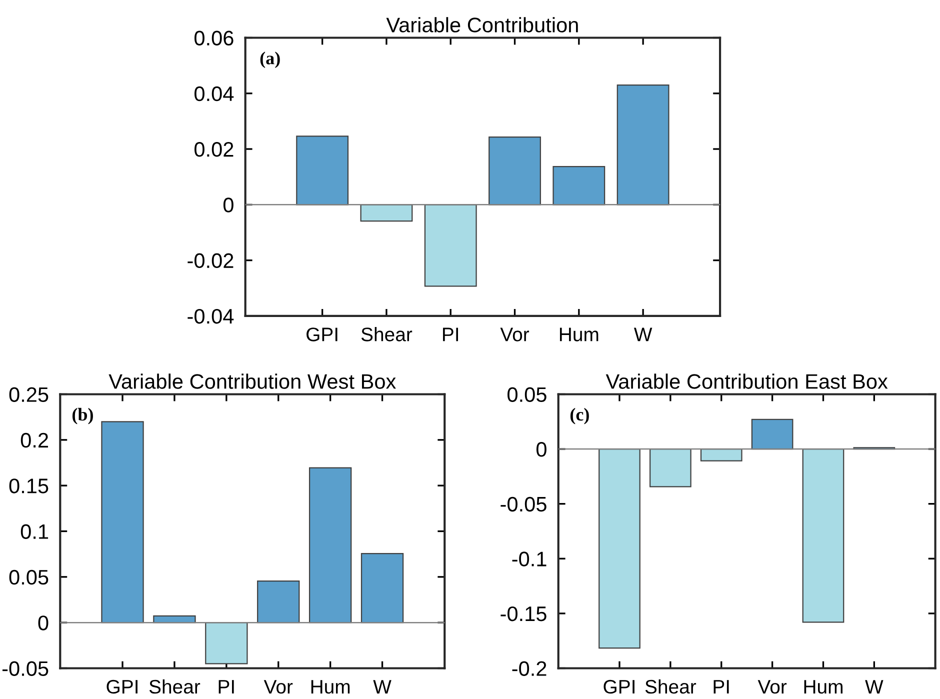 The image size is (940, 699). What do you see at coordinates (529, 668) in the screenshot?
I see `y-tick-label: -0.2` at bounding box center [529, 668].